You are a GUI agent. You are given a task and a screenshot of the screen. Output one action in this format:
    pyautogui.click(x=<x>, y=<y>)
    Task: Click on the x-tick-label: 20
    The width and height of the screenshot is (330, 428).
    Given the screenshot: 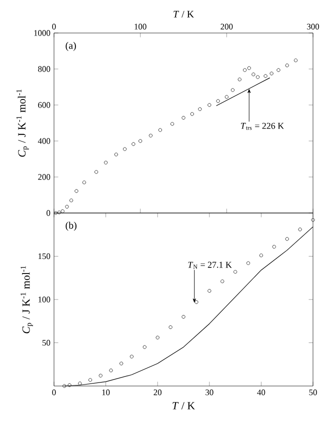 What is the action you would take?
    pyautogui.click(x=158, y=393)
    